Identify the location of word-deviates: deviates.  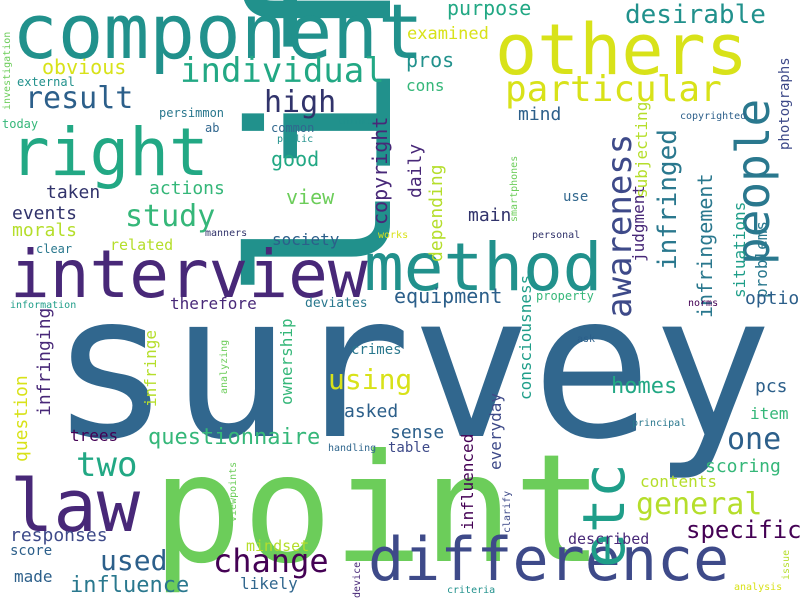
(336, 303).